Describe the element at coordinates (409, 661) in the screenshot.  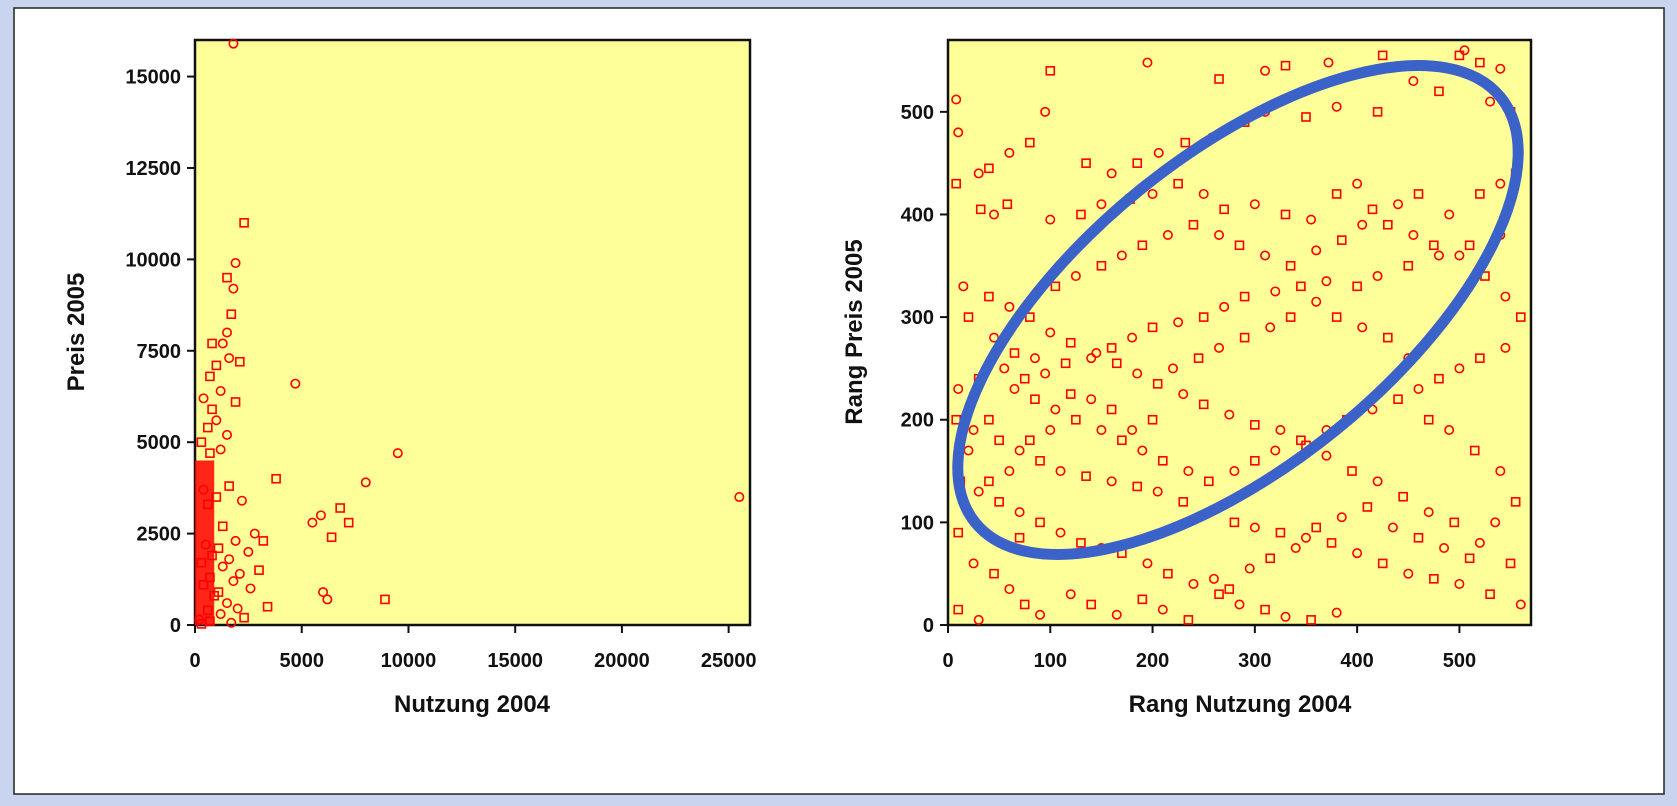
I see `x-tick-label: 10000` at that location.